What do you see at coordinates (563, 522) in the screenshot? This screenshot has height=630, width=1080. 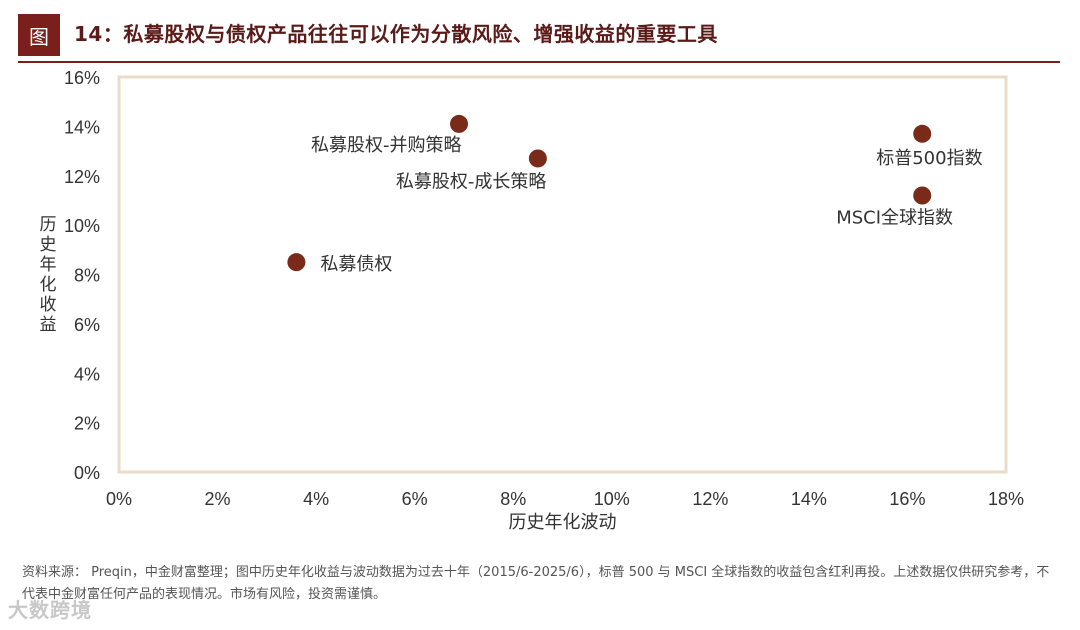 I see `x-axis-label: 历史年化波动` at bounding box center [563, 522].